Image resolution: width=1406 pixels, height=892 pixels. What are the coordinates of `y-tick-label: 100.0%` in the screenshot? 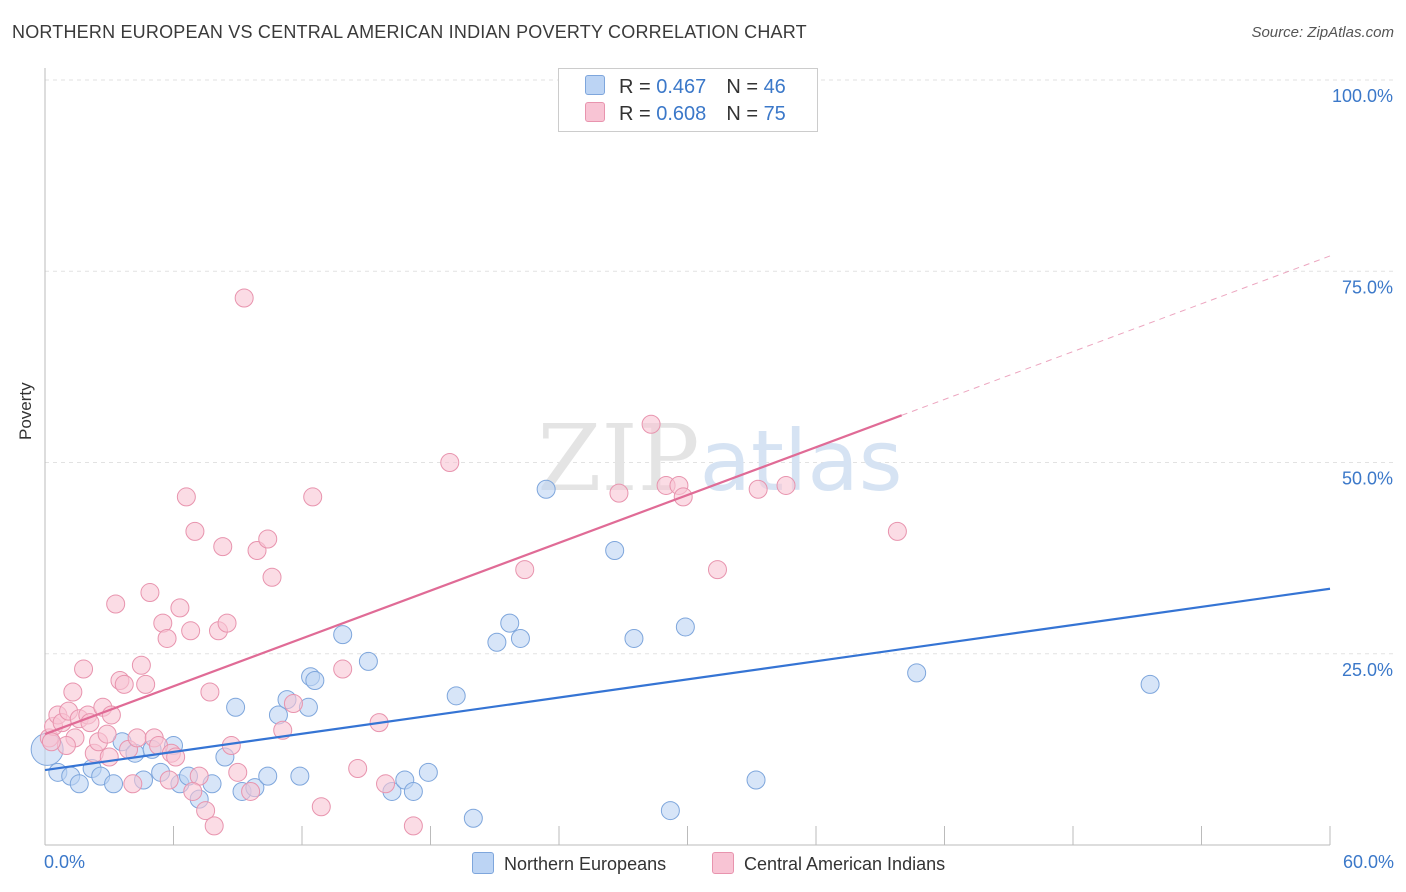 It's located at (1362, 96).